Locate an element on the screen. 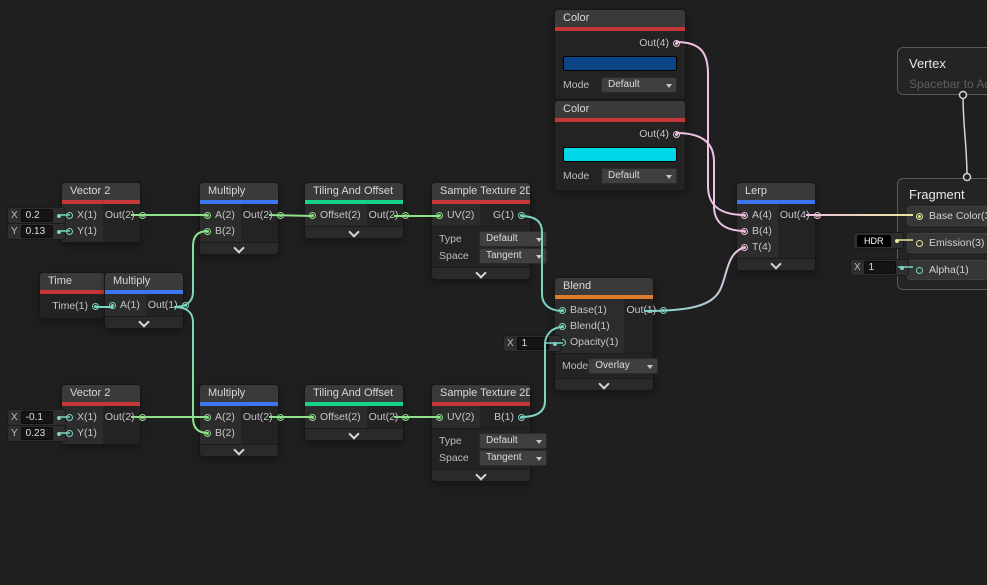 The width and height of the screenshot is (987, 585). node-color-2: Color Out(4) Mode Default is located at coordinates (620, 145).